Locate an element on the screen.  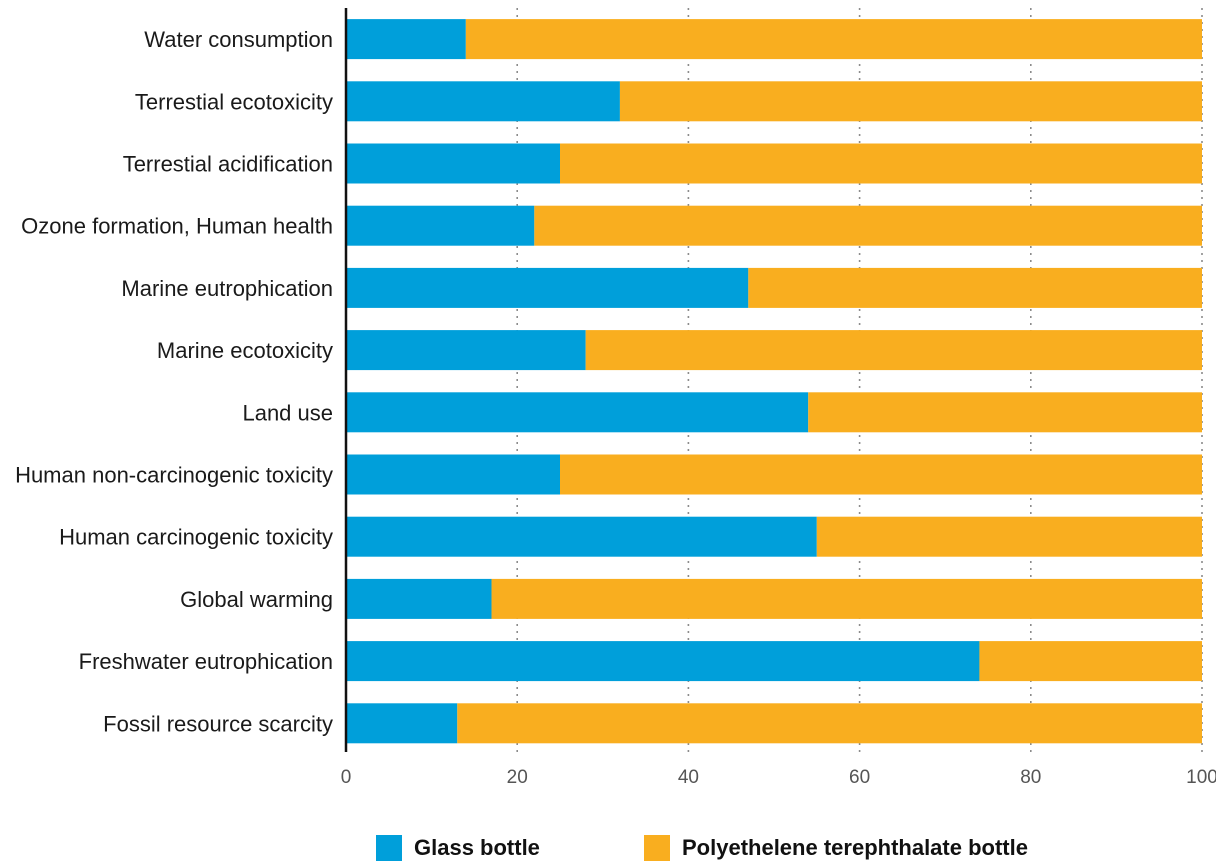
category-label: Freshwater eutrophication is located at coordinates (206, 661).